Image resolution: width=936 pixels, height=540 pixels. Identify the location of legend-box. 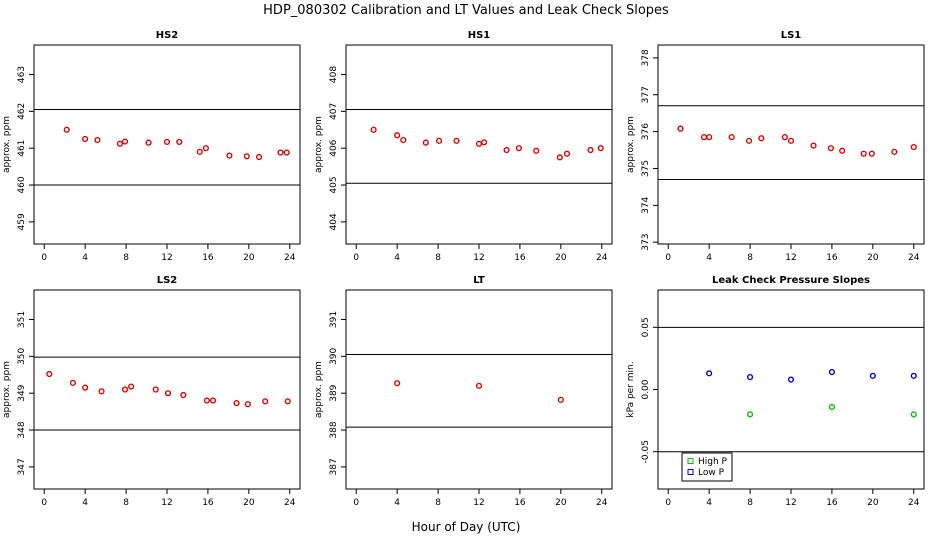
(707, 467).